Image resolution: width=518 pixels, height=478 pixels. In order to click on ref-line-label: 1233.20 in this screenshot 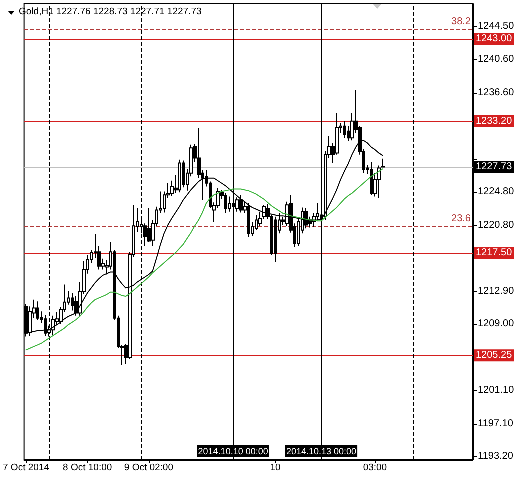, I will do `click(494, 121)`.